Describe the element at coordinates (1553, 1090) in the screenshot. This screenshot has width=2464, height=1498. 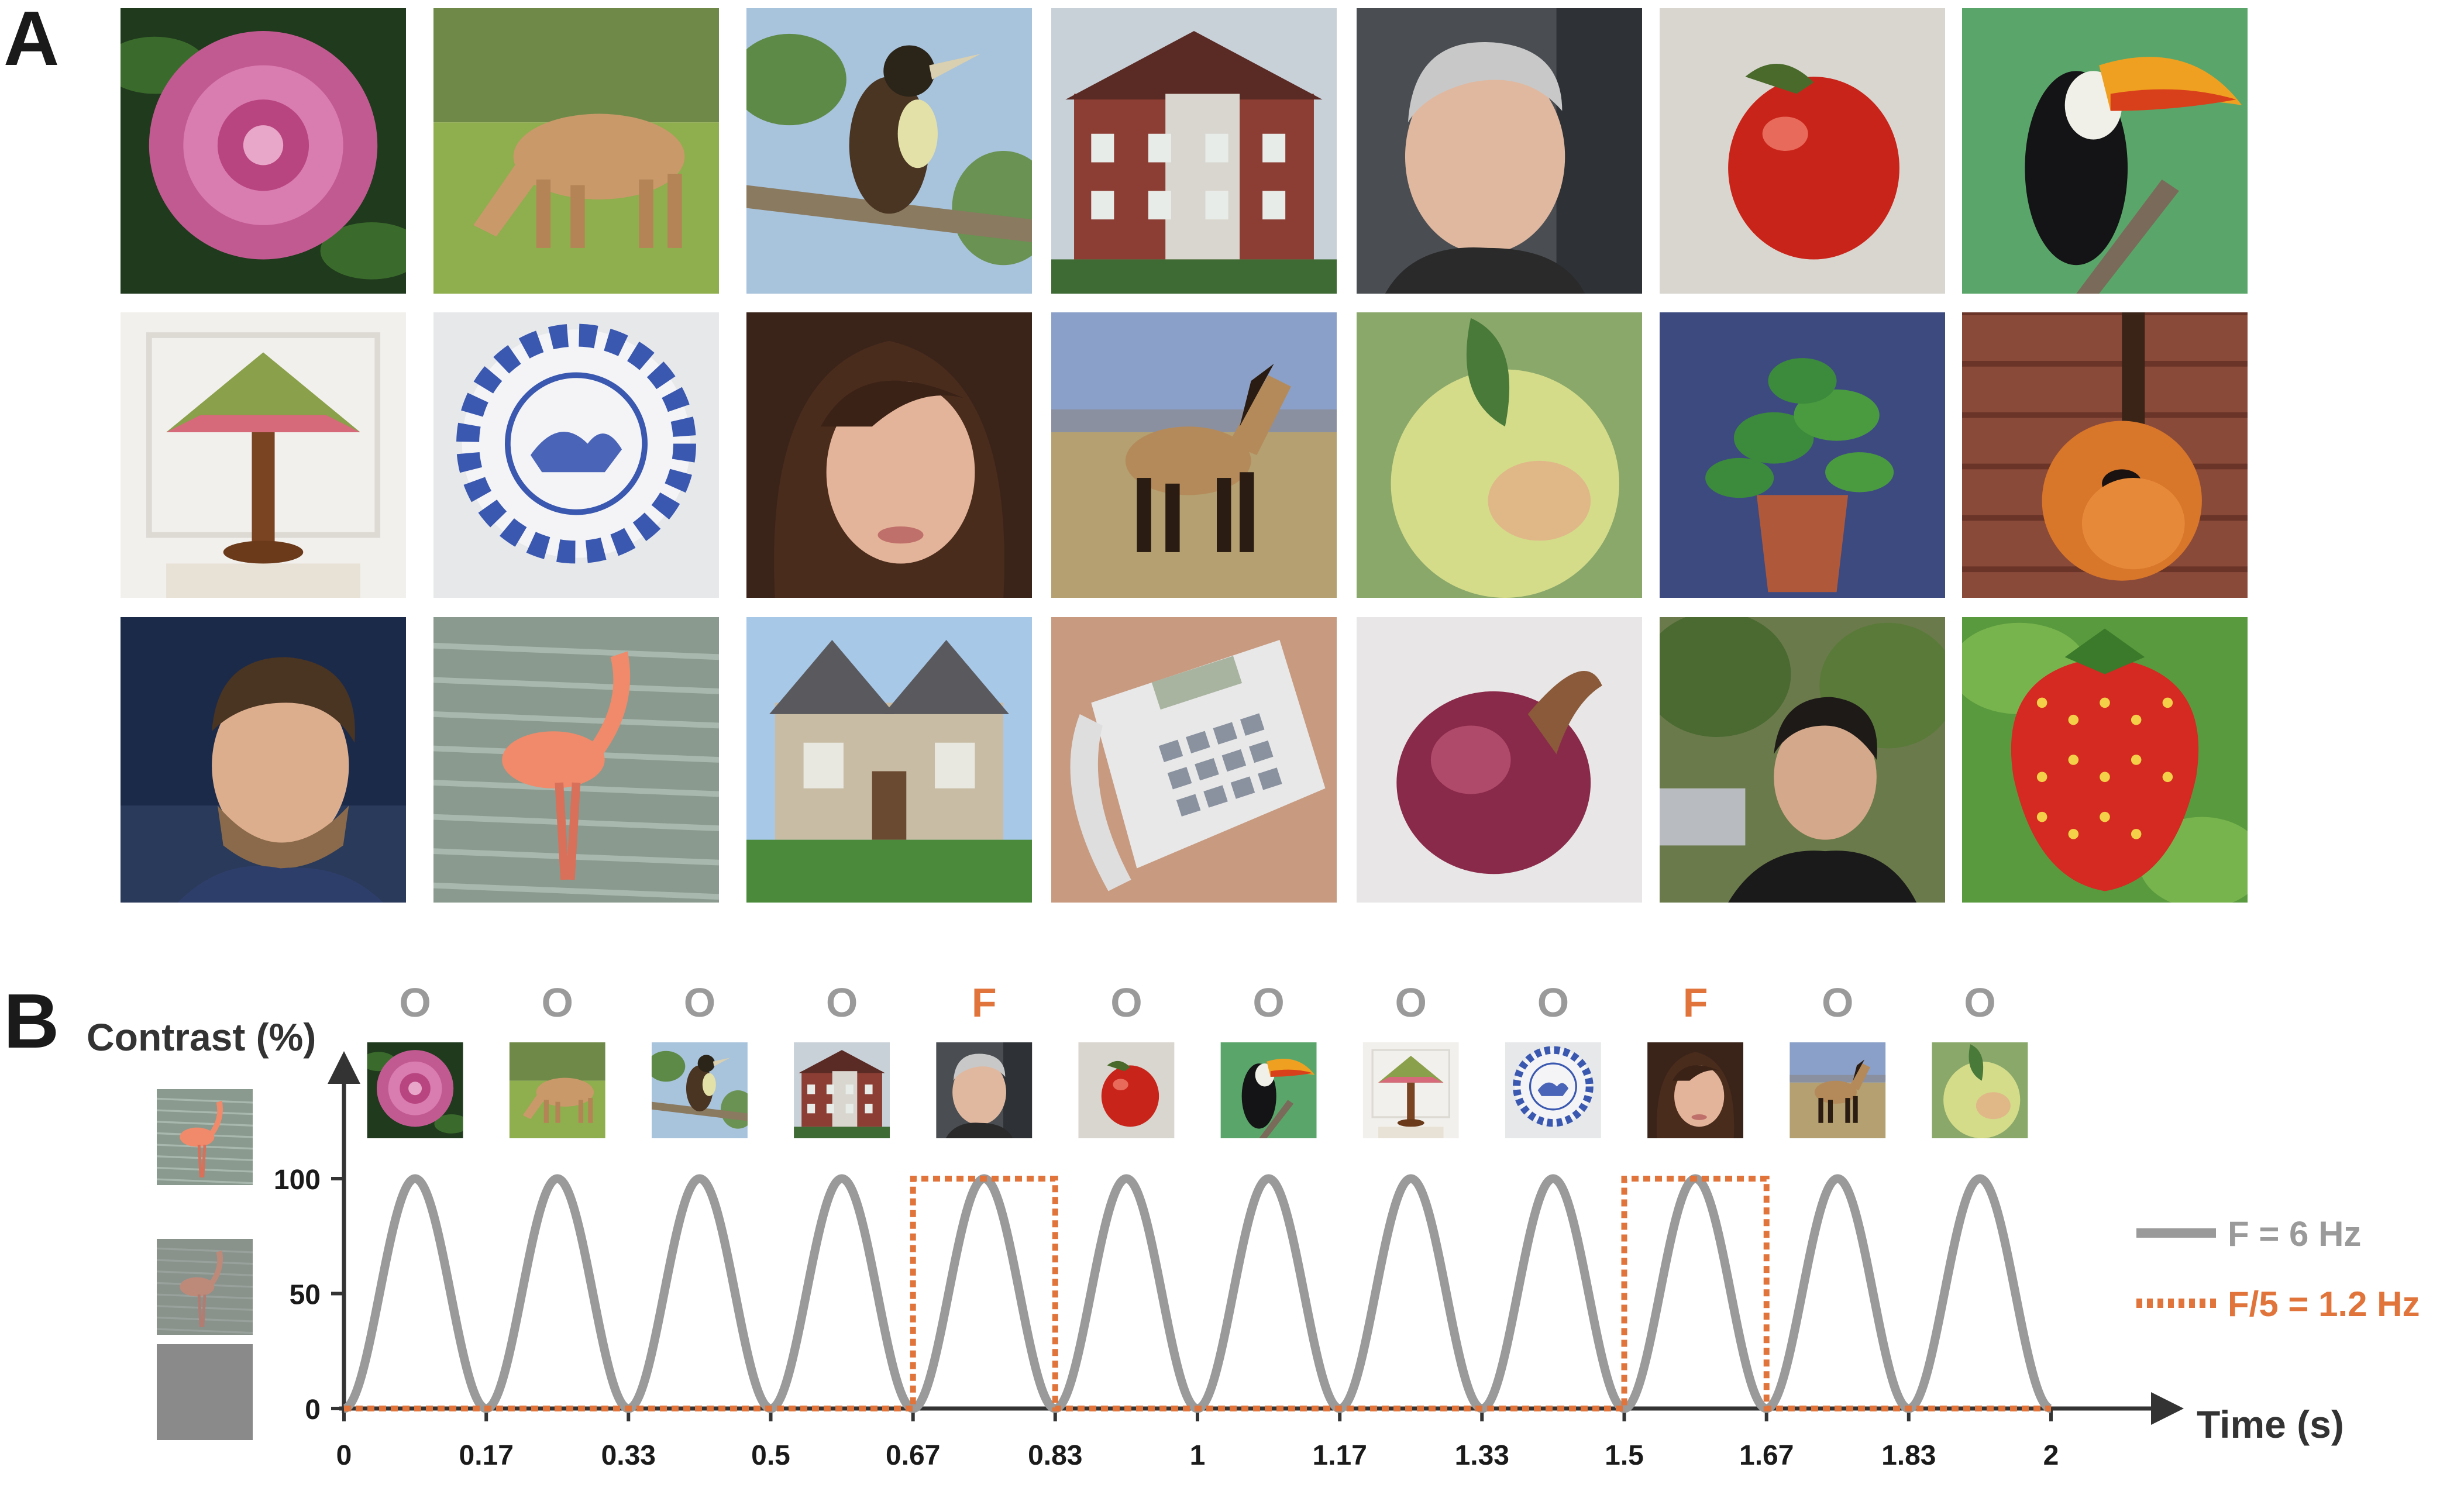
I see `sequence-thumbnail-blue-white-plate` at that location.